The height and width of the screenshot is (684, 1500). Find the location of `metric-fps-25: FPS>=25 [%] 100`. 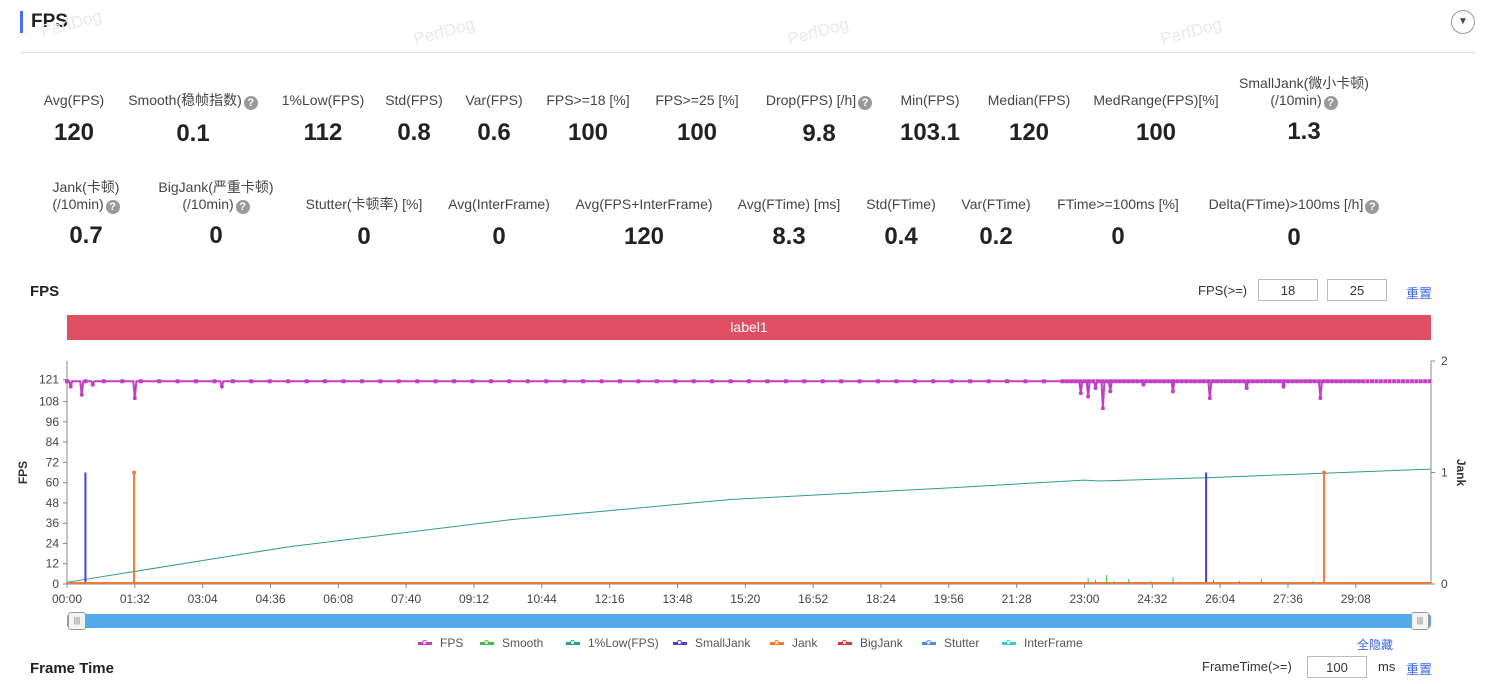

metric-fps-25: FPS>=25 [%] 100 is located at coordinates (697, 119).